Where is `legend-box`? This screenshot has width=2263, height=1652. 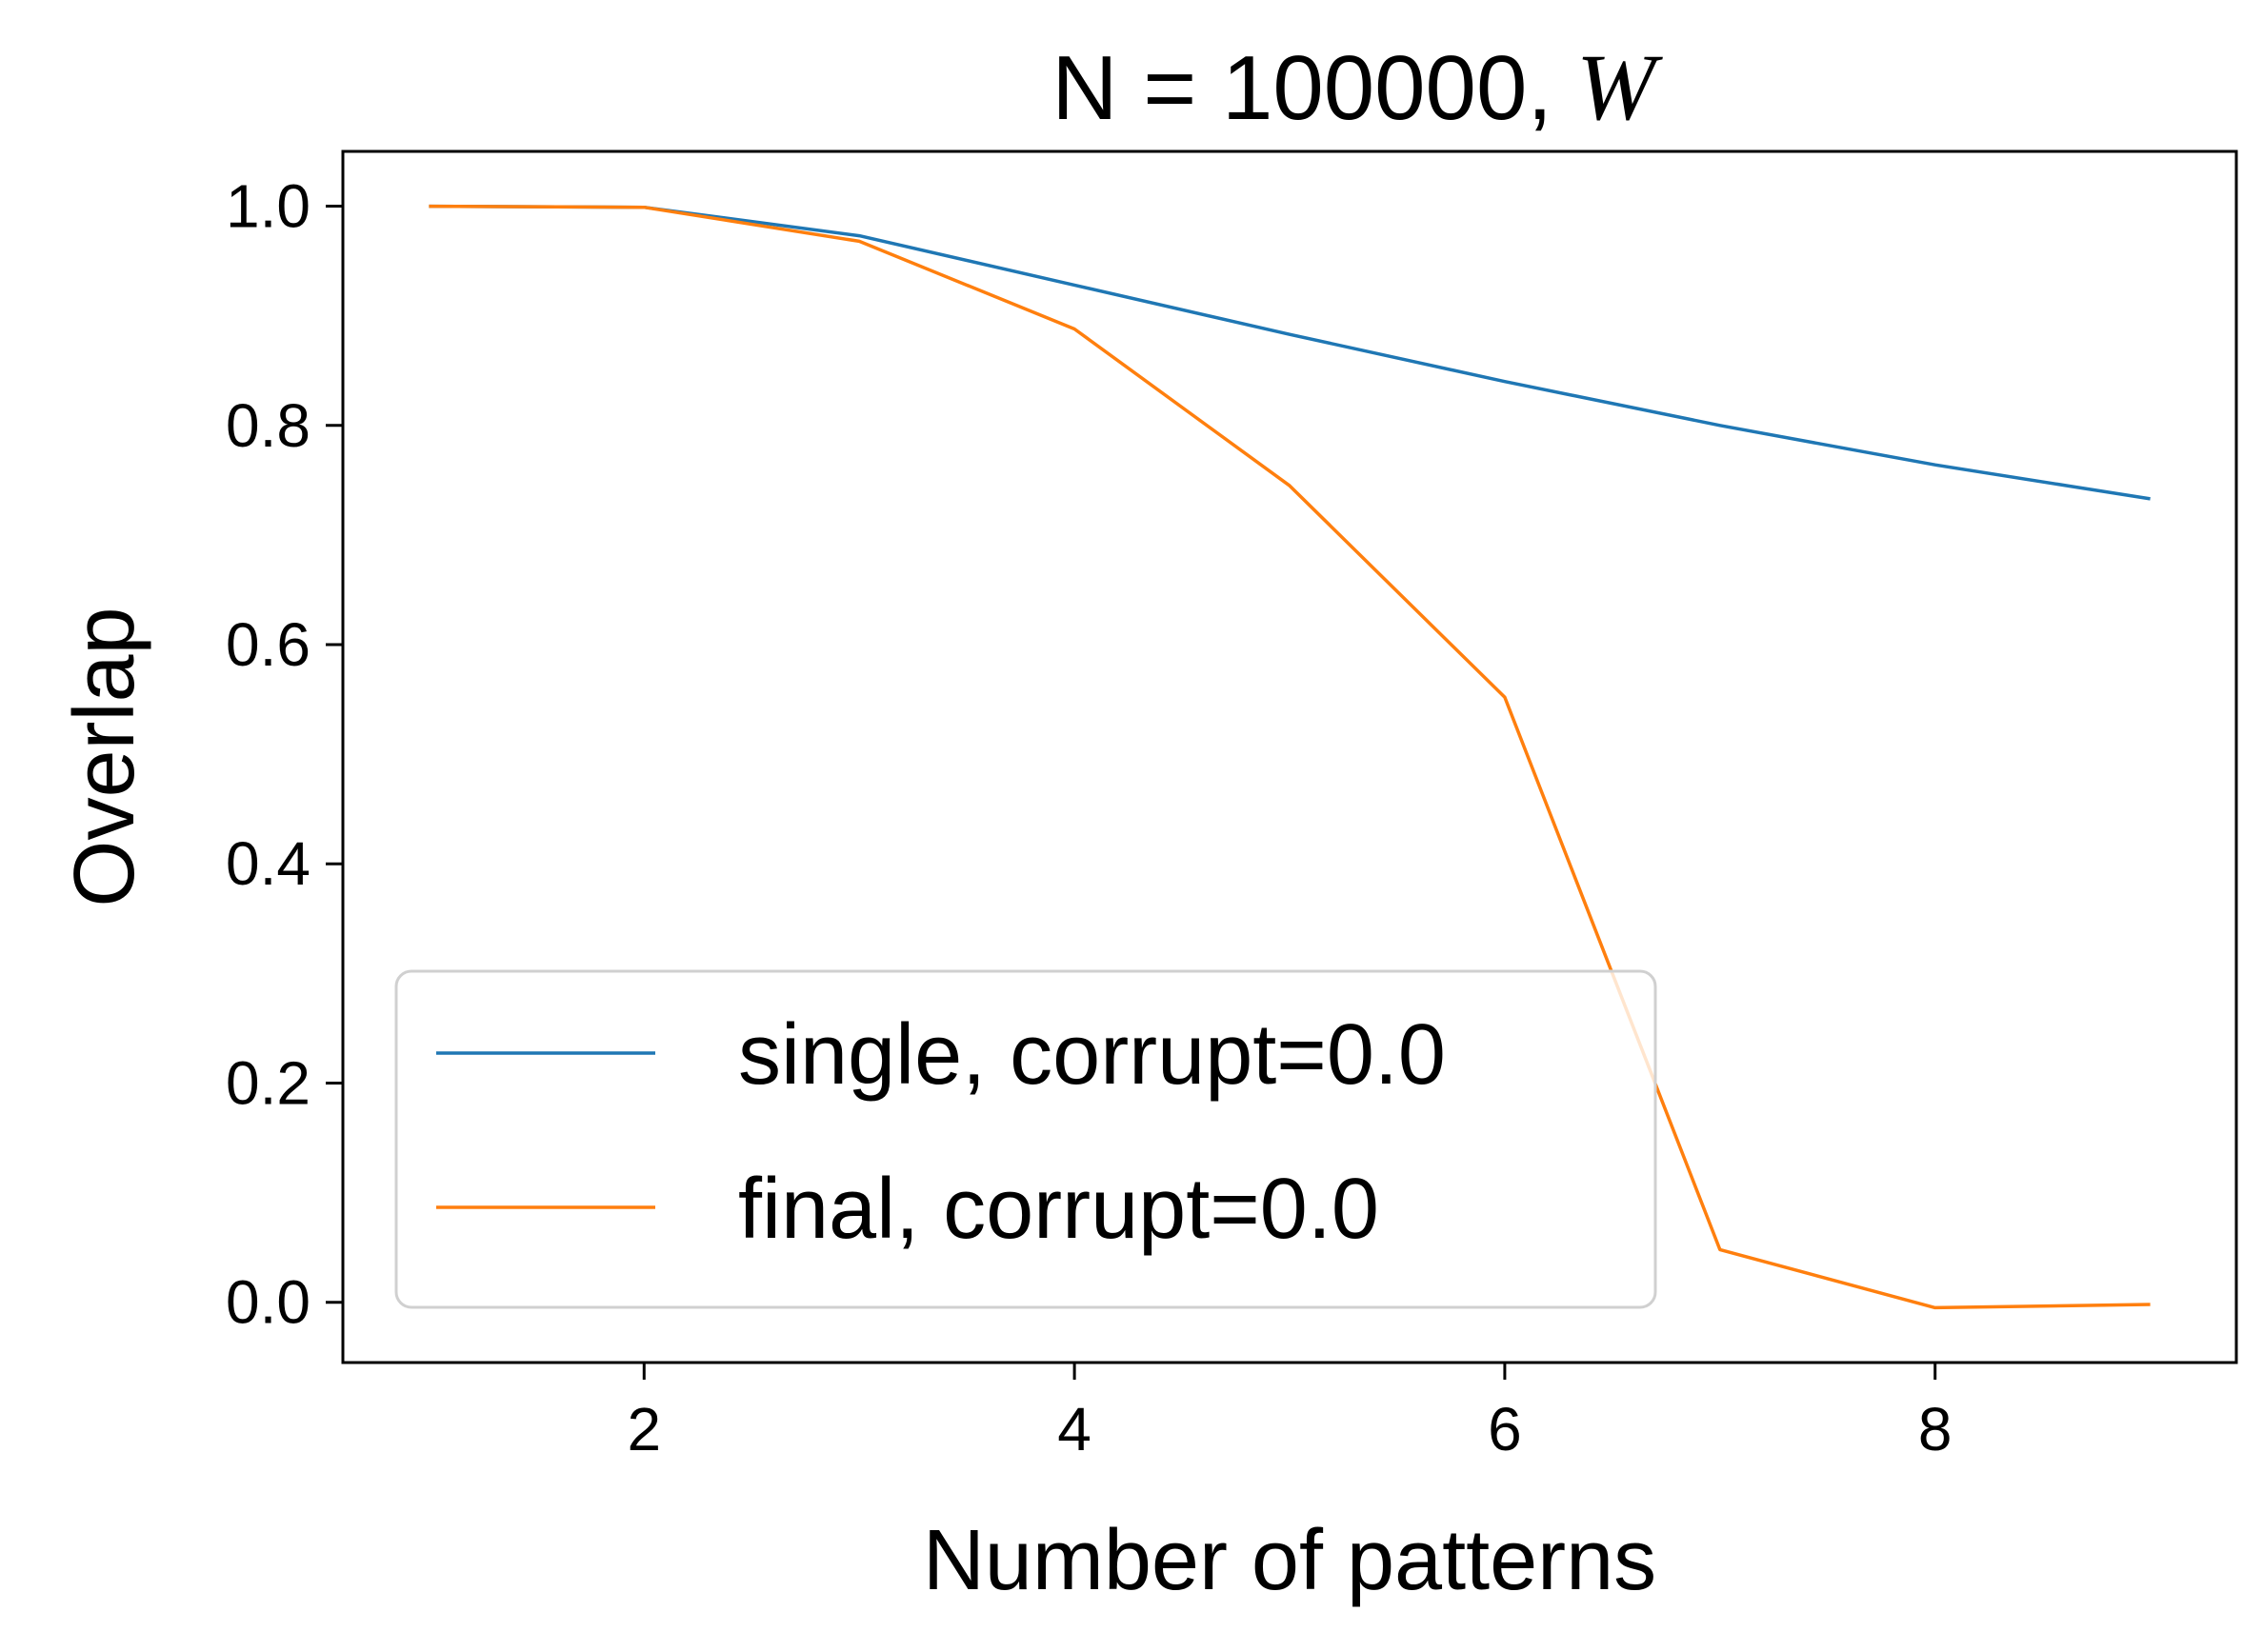
legend-box is located at coordinates (1025, 1139).